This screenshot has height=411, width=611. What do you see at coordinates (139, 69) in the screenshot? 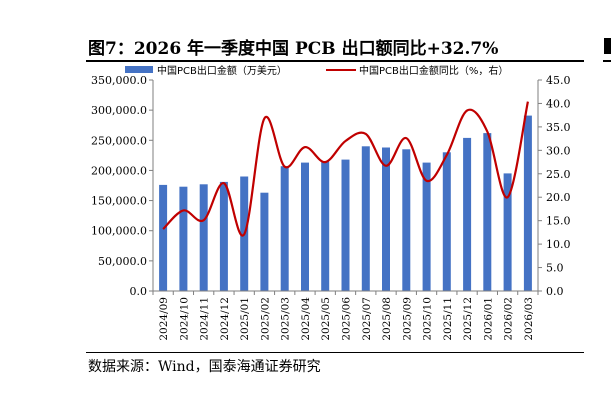
I see `legend-bar-swatch` at bounding box center [139, 69].